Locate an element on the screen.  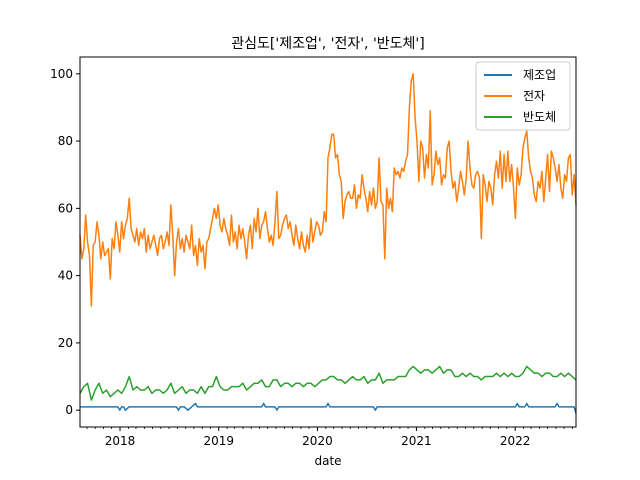
y-tick-label: 40 is located at coordinates (65, 276).